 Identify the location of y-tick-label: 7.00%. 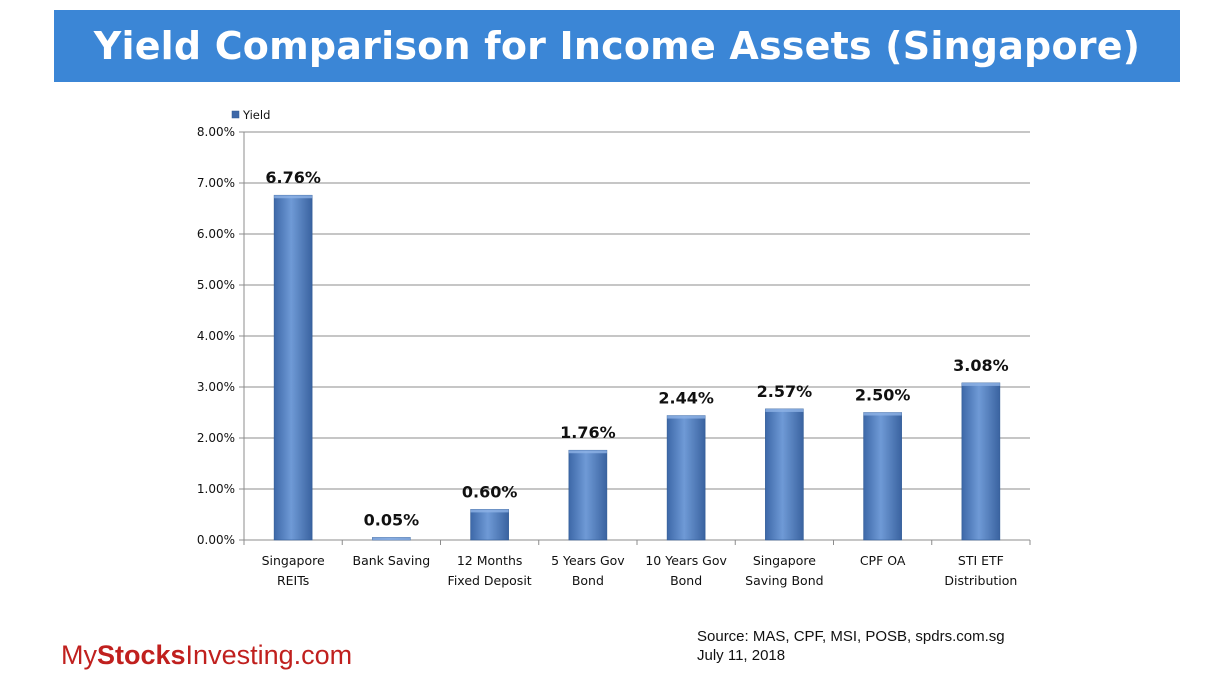
(216, 183).